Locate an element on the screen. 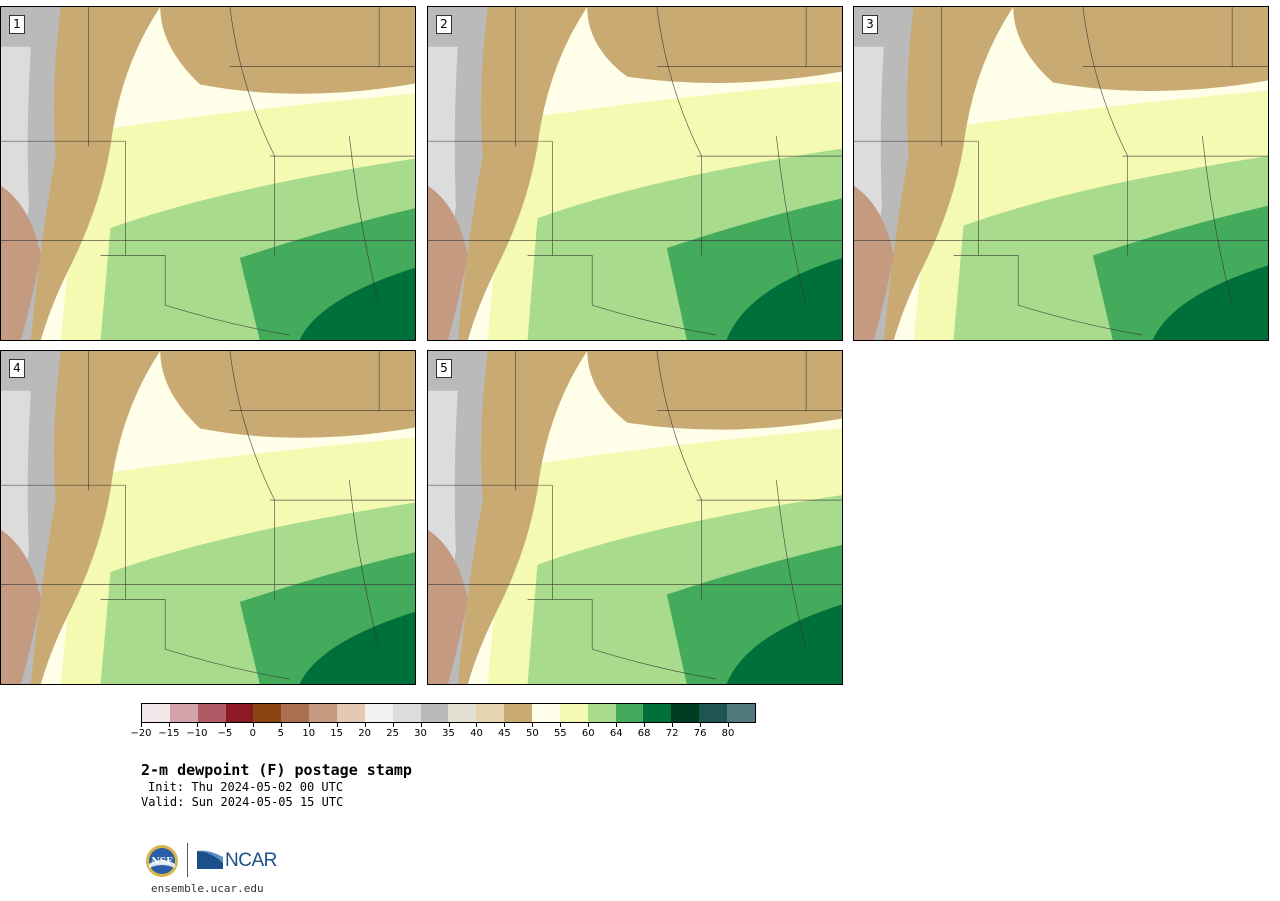 The width and height of the screenshot is (1280, 901). forecast-panel-4: 4 is located at coordinates (208, 517).